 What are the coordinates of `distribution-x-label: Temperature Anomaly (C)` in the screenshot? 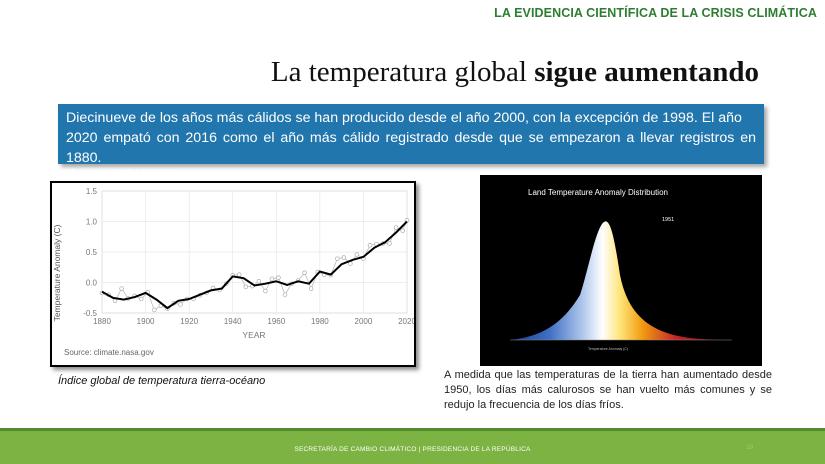 It's located at (608, 349).